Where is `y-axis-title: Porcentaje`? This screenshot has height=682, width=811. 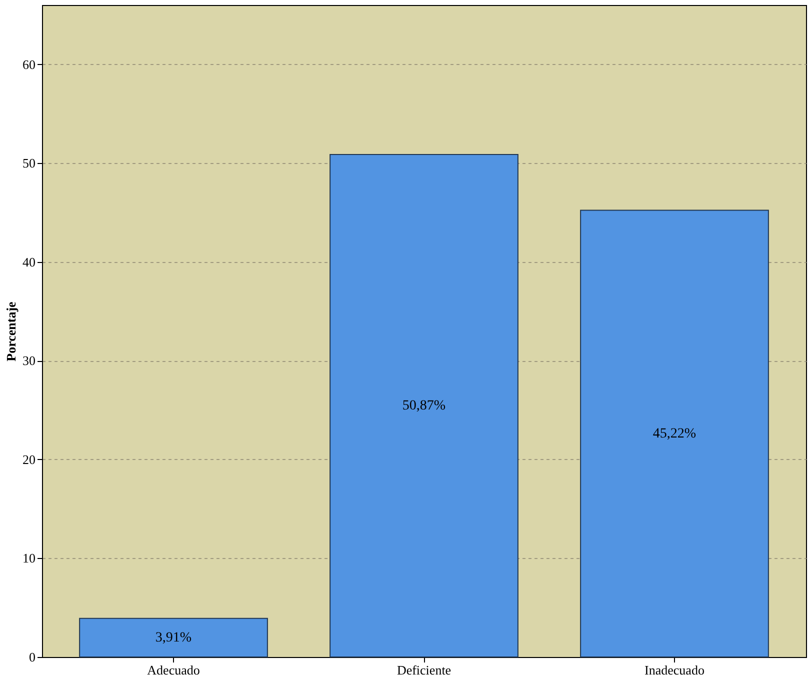 y-axis-title: Porcentaje is located at coordinates (11, 331).